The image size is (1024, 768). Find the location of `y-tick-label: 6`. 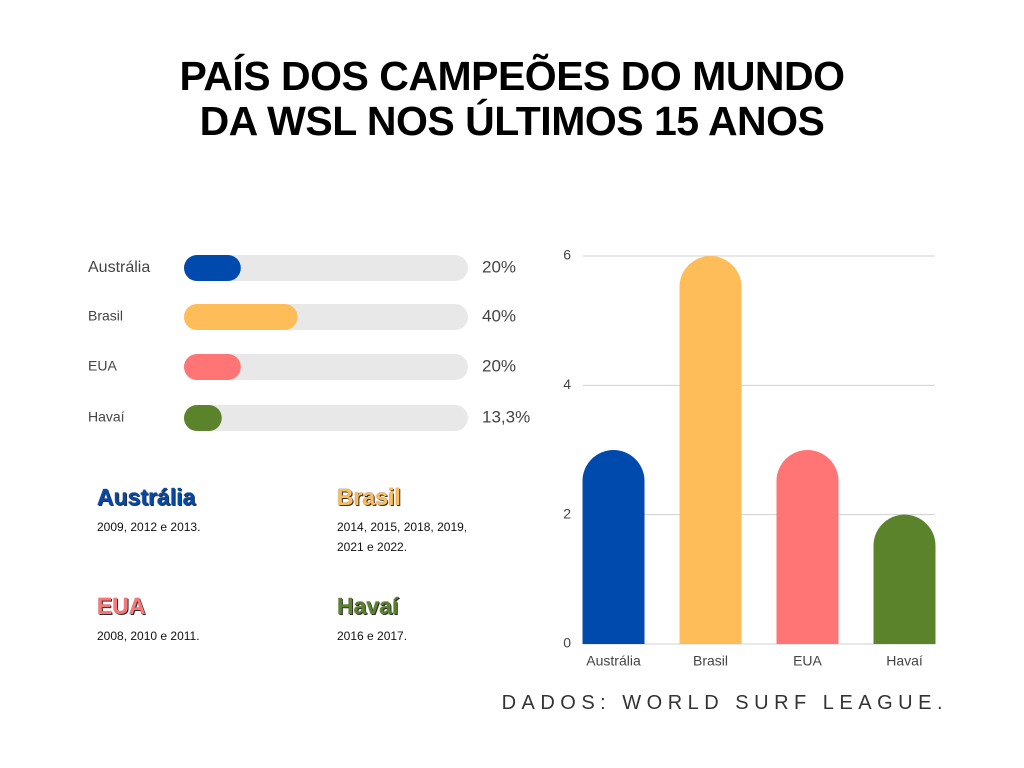

y-tick-label: 6 is located at coordinates (567, 255).